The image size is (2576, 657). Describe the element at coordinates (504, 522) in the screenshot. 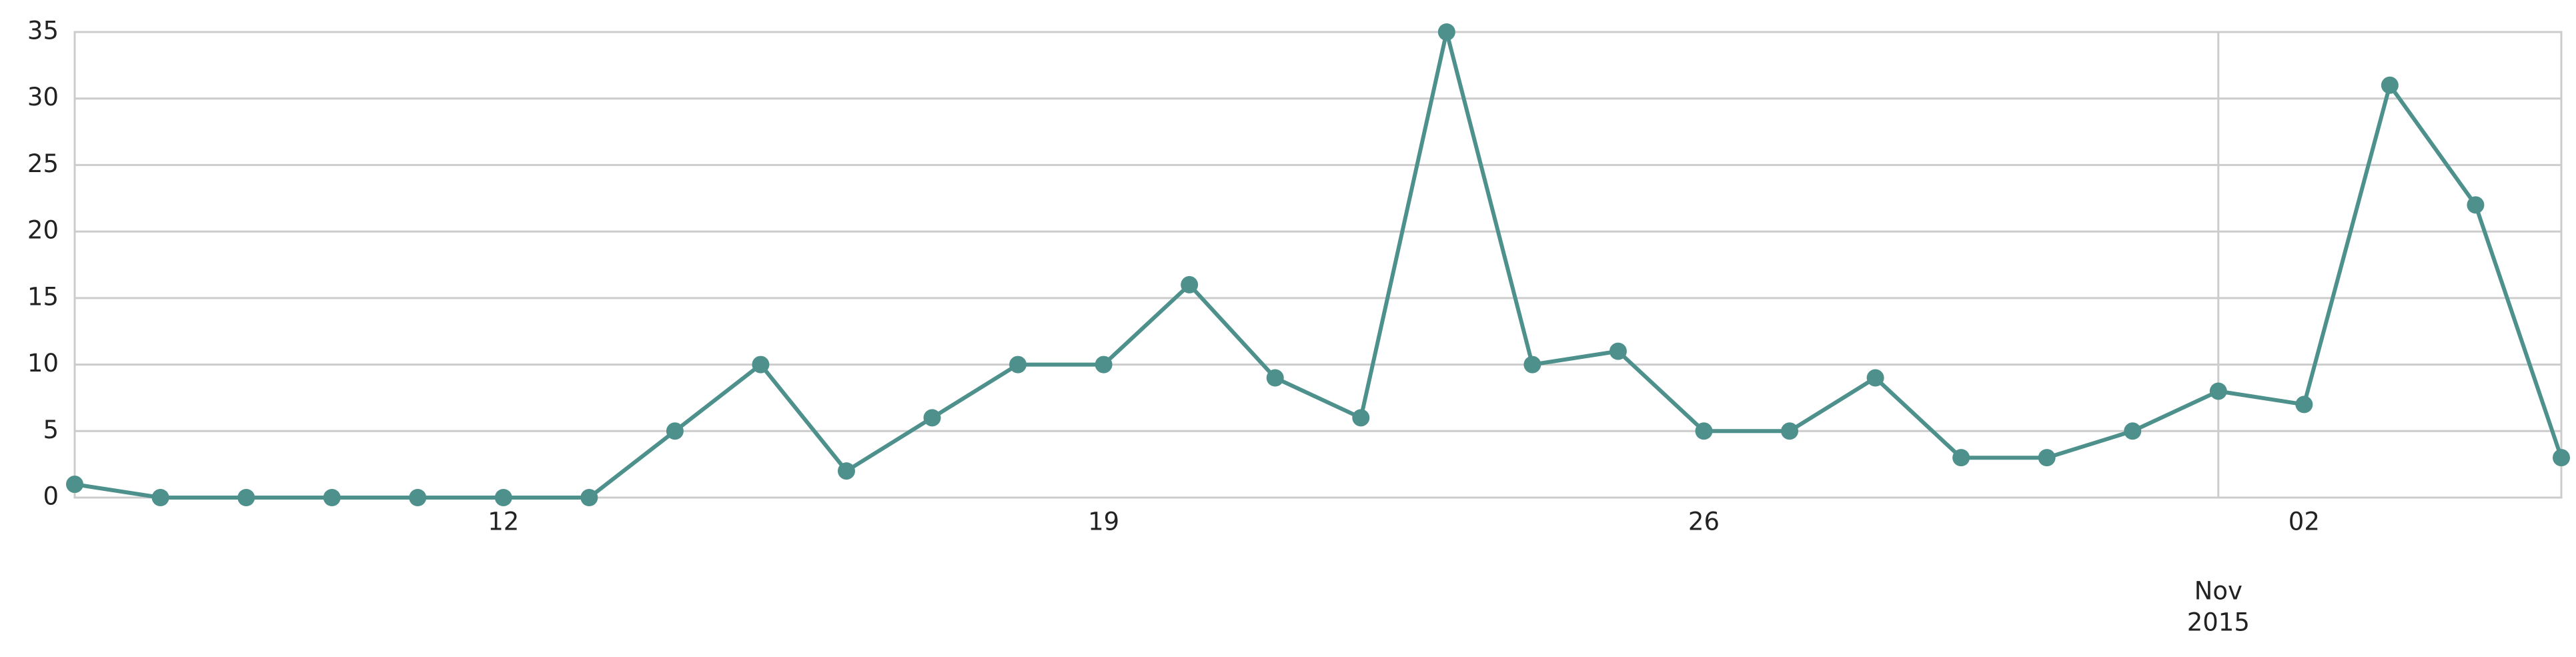

I see `x-tick-label: 12` at that location.